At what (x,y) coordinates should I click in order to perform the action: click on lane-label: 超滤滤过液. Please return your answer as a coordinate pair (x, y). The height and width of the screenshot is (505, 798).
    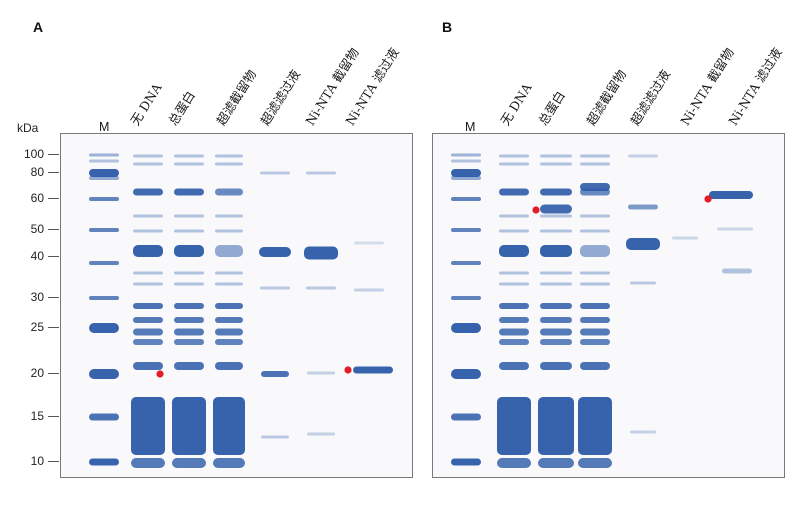
    Looking at the image, I should click on (650, 97).